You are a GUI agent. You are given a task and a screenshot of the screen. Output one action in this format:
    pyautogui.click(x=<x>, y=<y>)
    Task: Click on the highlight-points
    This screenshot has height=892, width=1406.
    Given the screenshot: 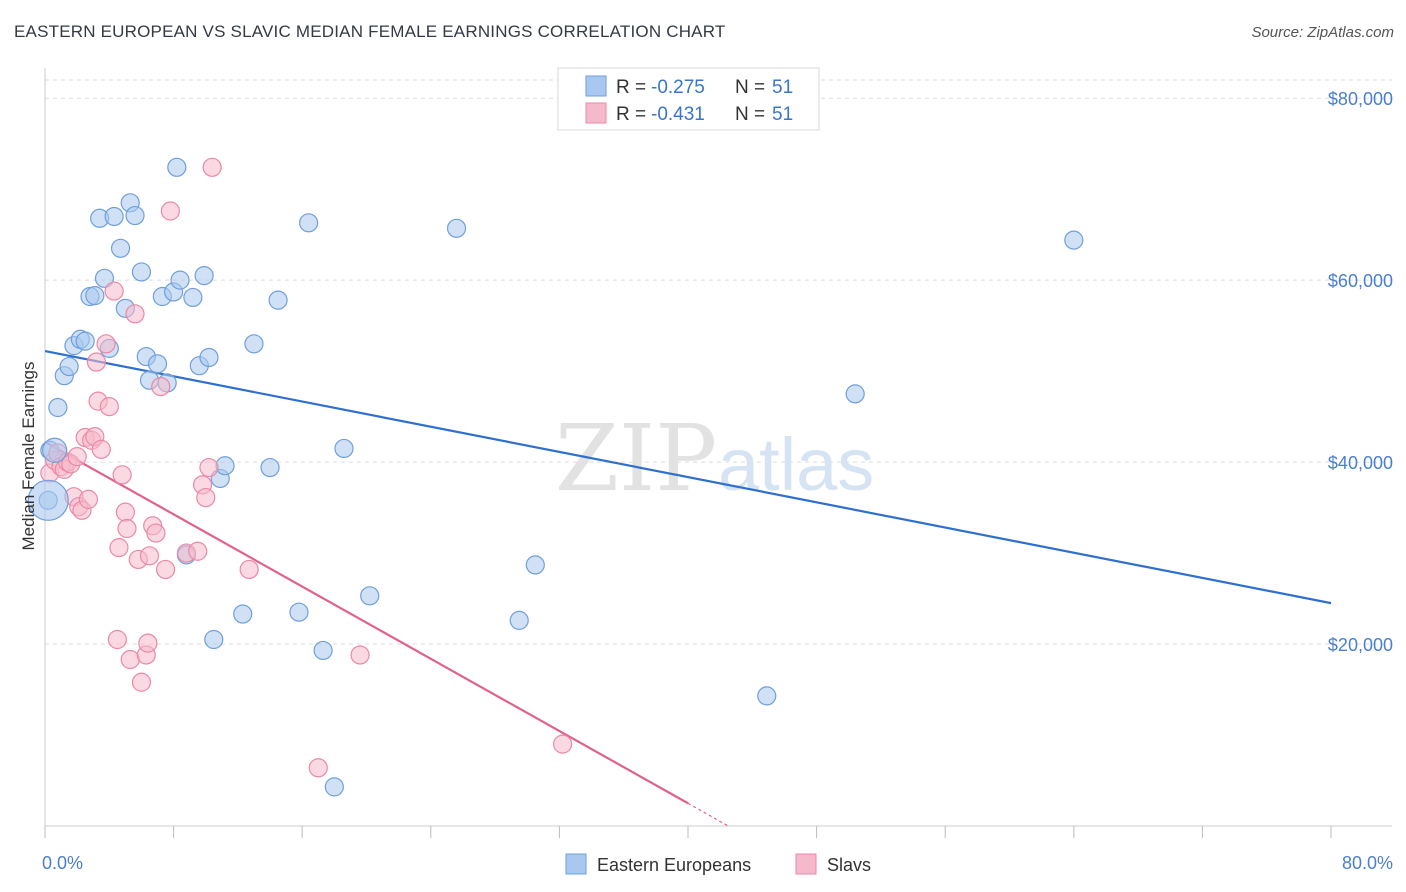 What is the action you would take?
    pyautogui.click(x=48, y=479)
    